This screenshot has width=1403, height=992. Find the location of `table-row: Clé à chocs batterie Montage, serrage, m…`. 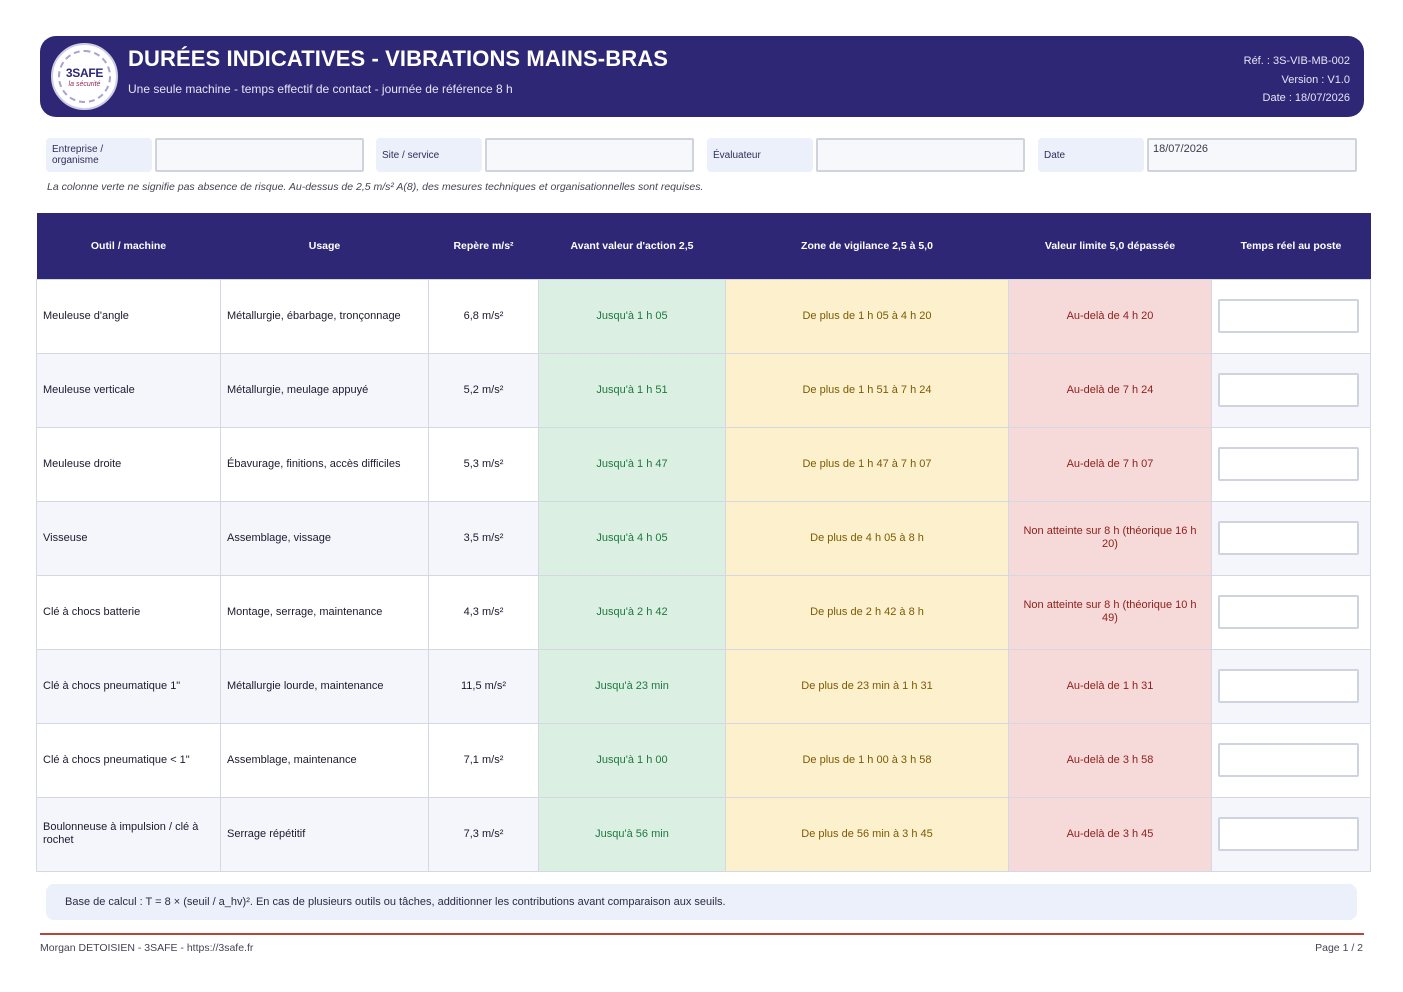

table-row: Clé à chocs batterie Montage, serrage, m… is located at coordinates (703, 612).